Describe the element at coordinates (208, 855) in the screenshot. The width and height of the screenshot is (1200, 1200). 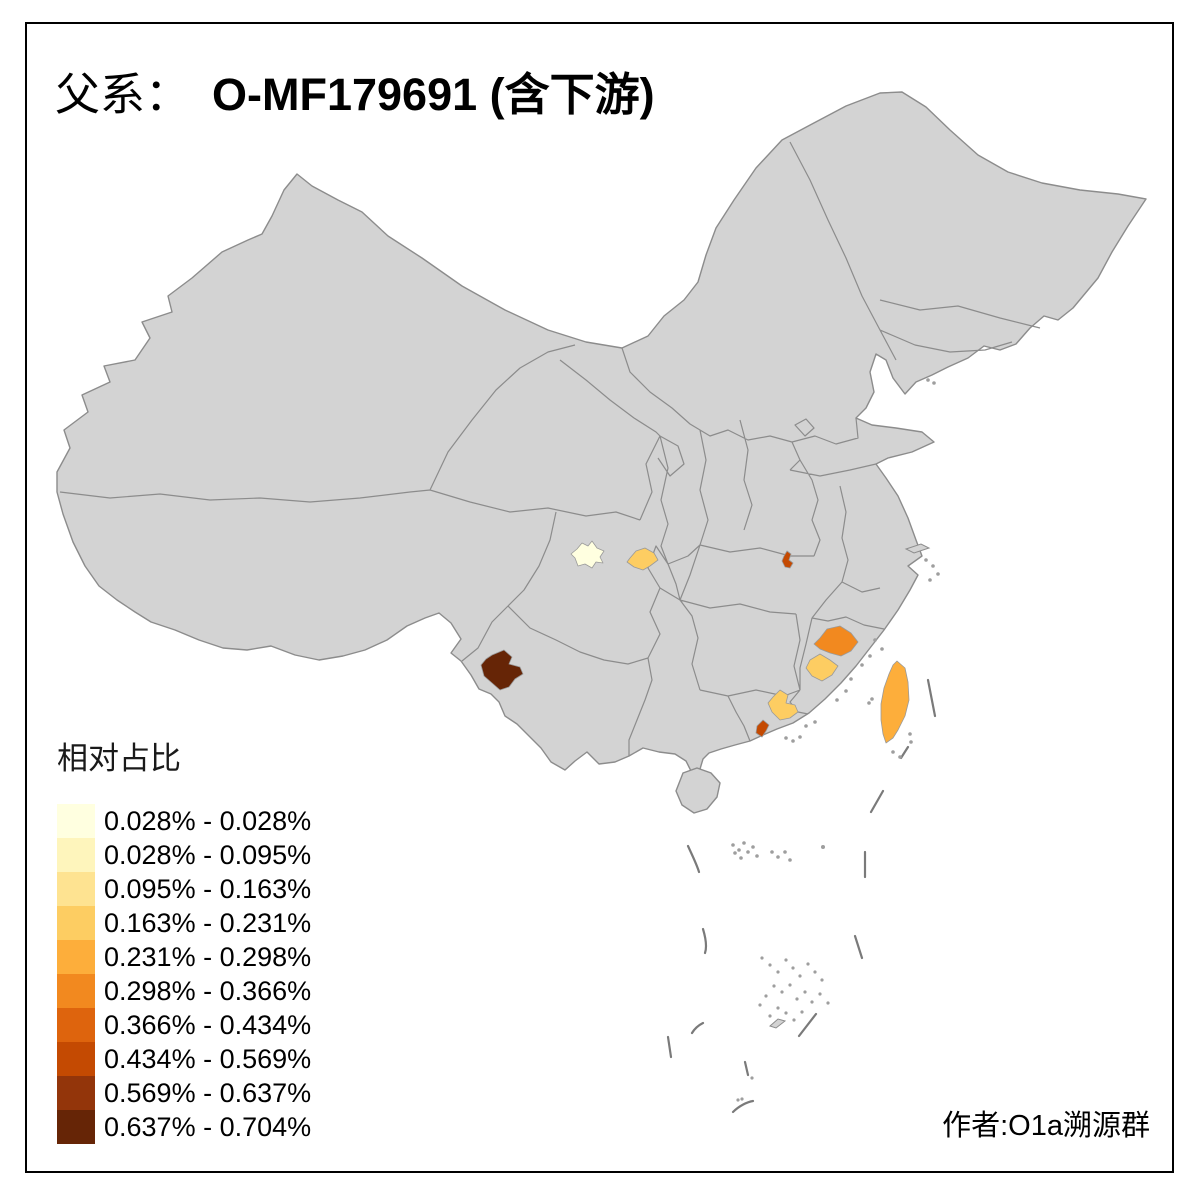
I see `legend-label: 0.028% - 0.095%` at that location.